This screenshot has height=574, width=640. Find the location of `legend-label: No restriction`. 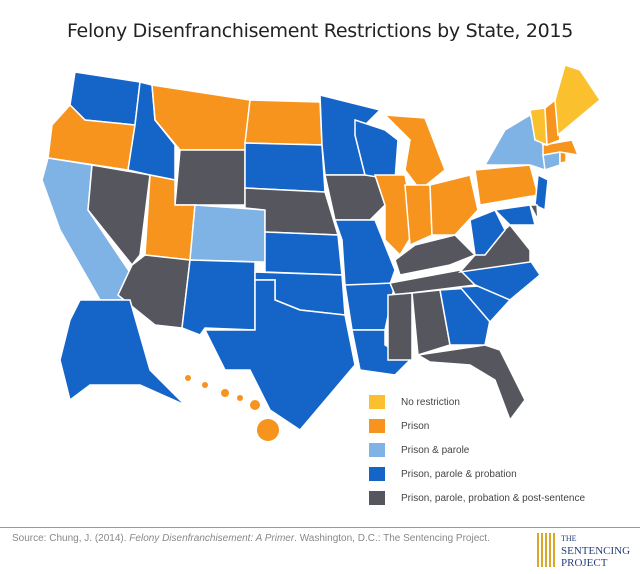

legend-label: No restriction is located at coordinates (430, 402).